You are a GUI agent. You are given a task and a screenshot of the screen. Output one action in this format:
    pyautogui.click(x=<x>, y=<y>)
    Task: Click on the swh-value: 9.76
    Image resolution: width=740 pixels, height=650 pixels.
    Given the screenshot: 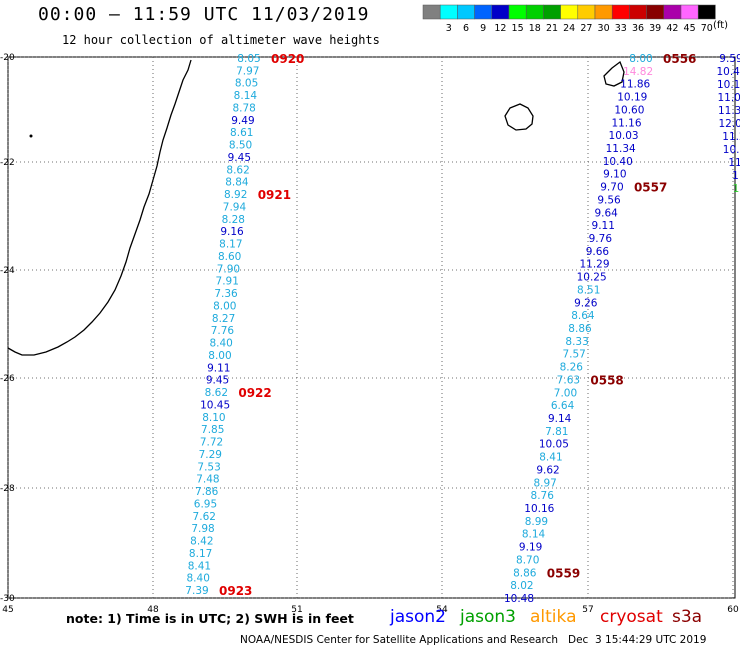 What is the action you would take?
    pyautogui.click(x=601, y=239)
    